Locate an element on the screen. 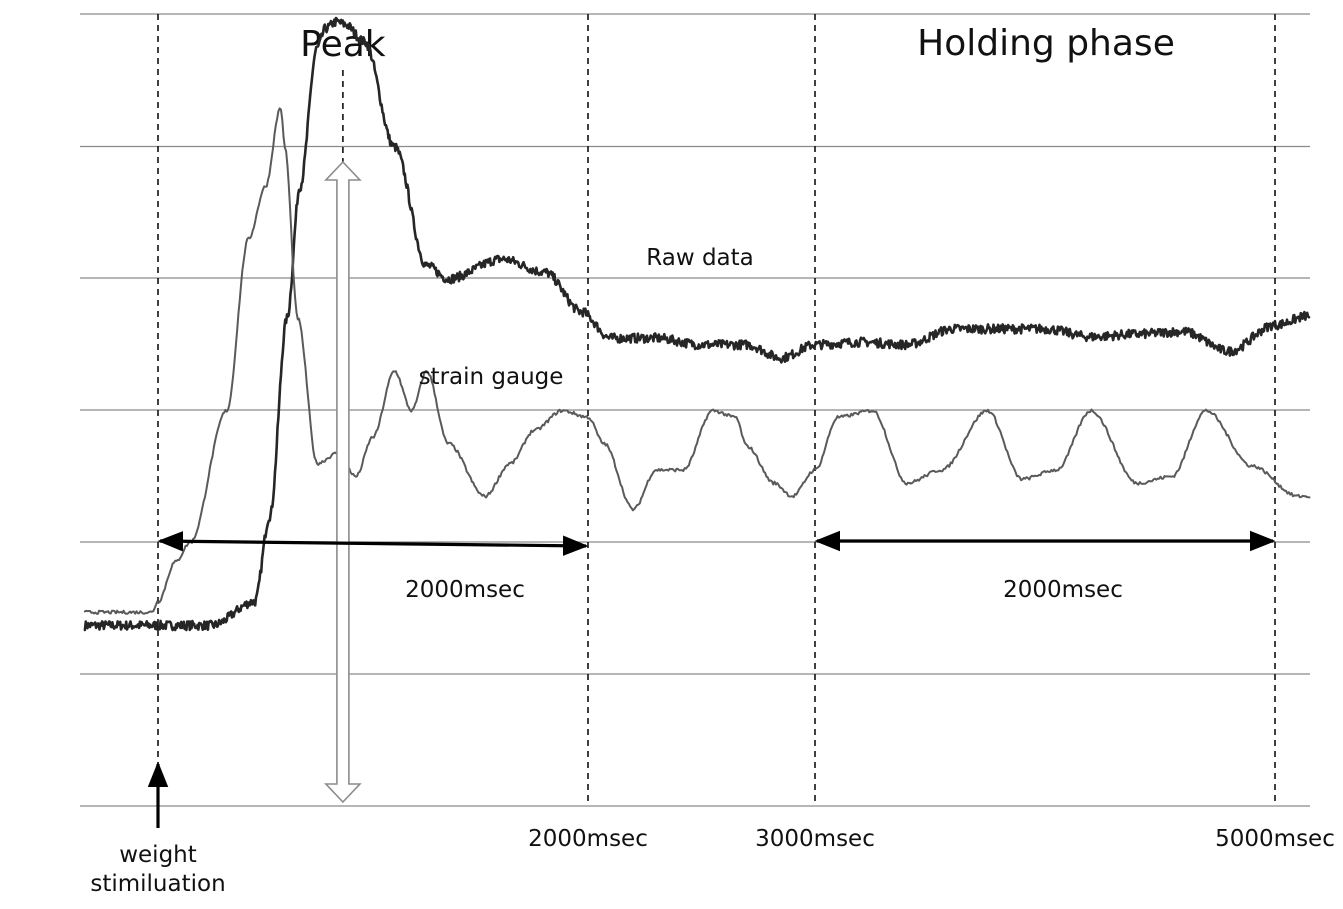  marker-label-2000: 2000msec is located at coordinates (588, 839).